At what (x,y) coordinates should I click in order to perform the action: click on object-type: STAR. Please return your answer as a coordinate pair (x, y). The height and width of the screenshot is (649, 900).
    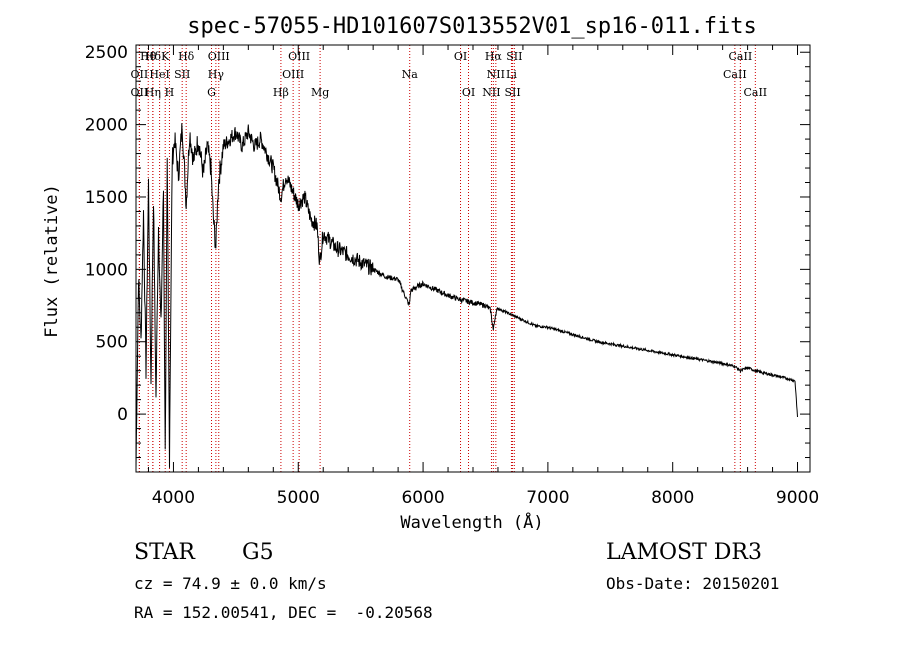
    Looking at the image, I should click on (164, 552).